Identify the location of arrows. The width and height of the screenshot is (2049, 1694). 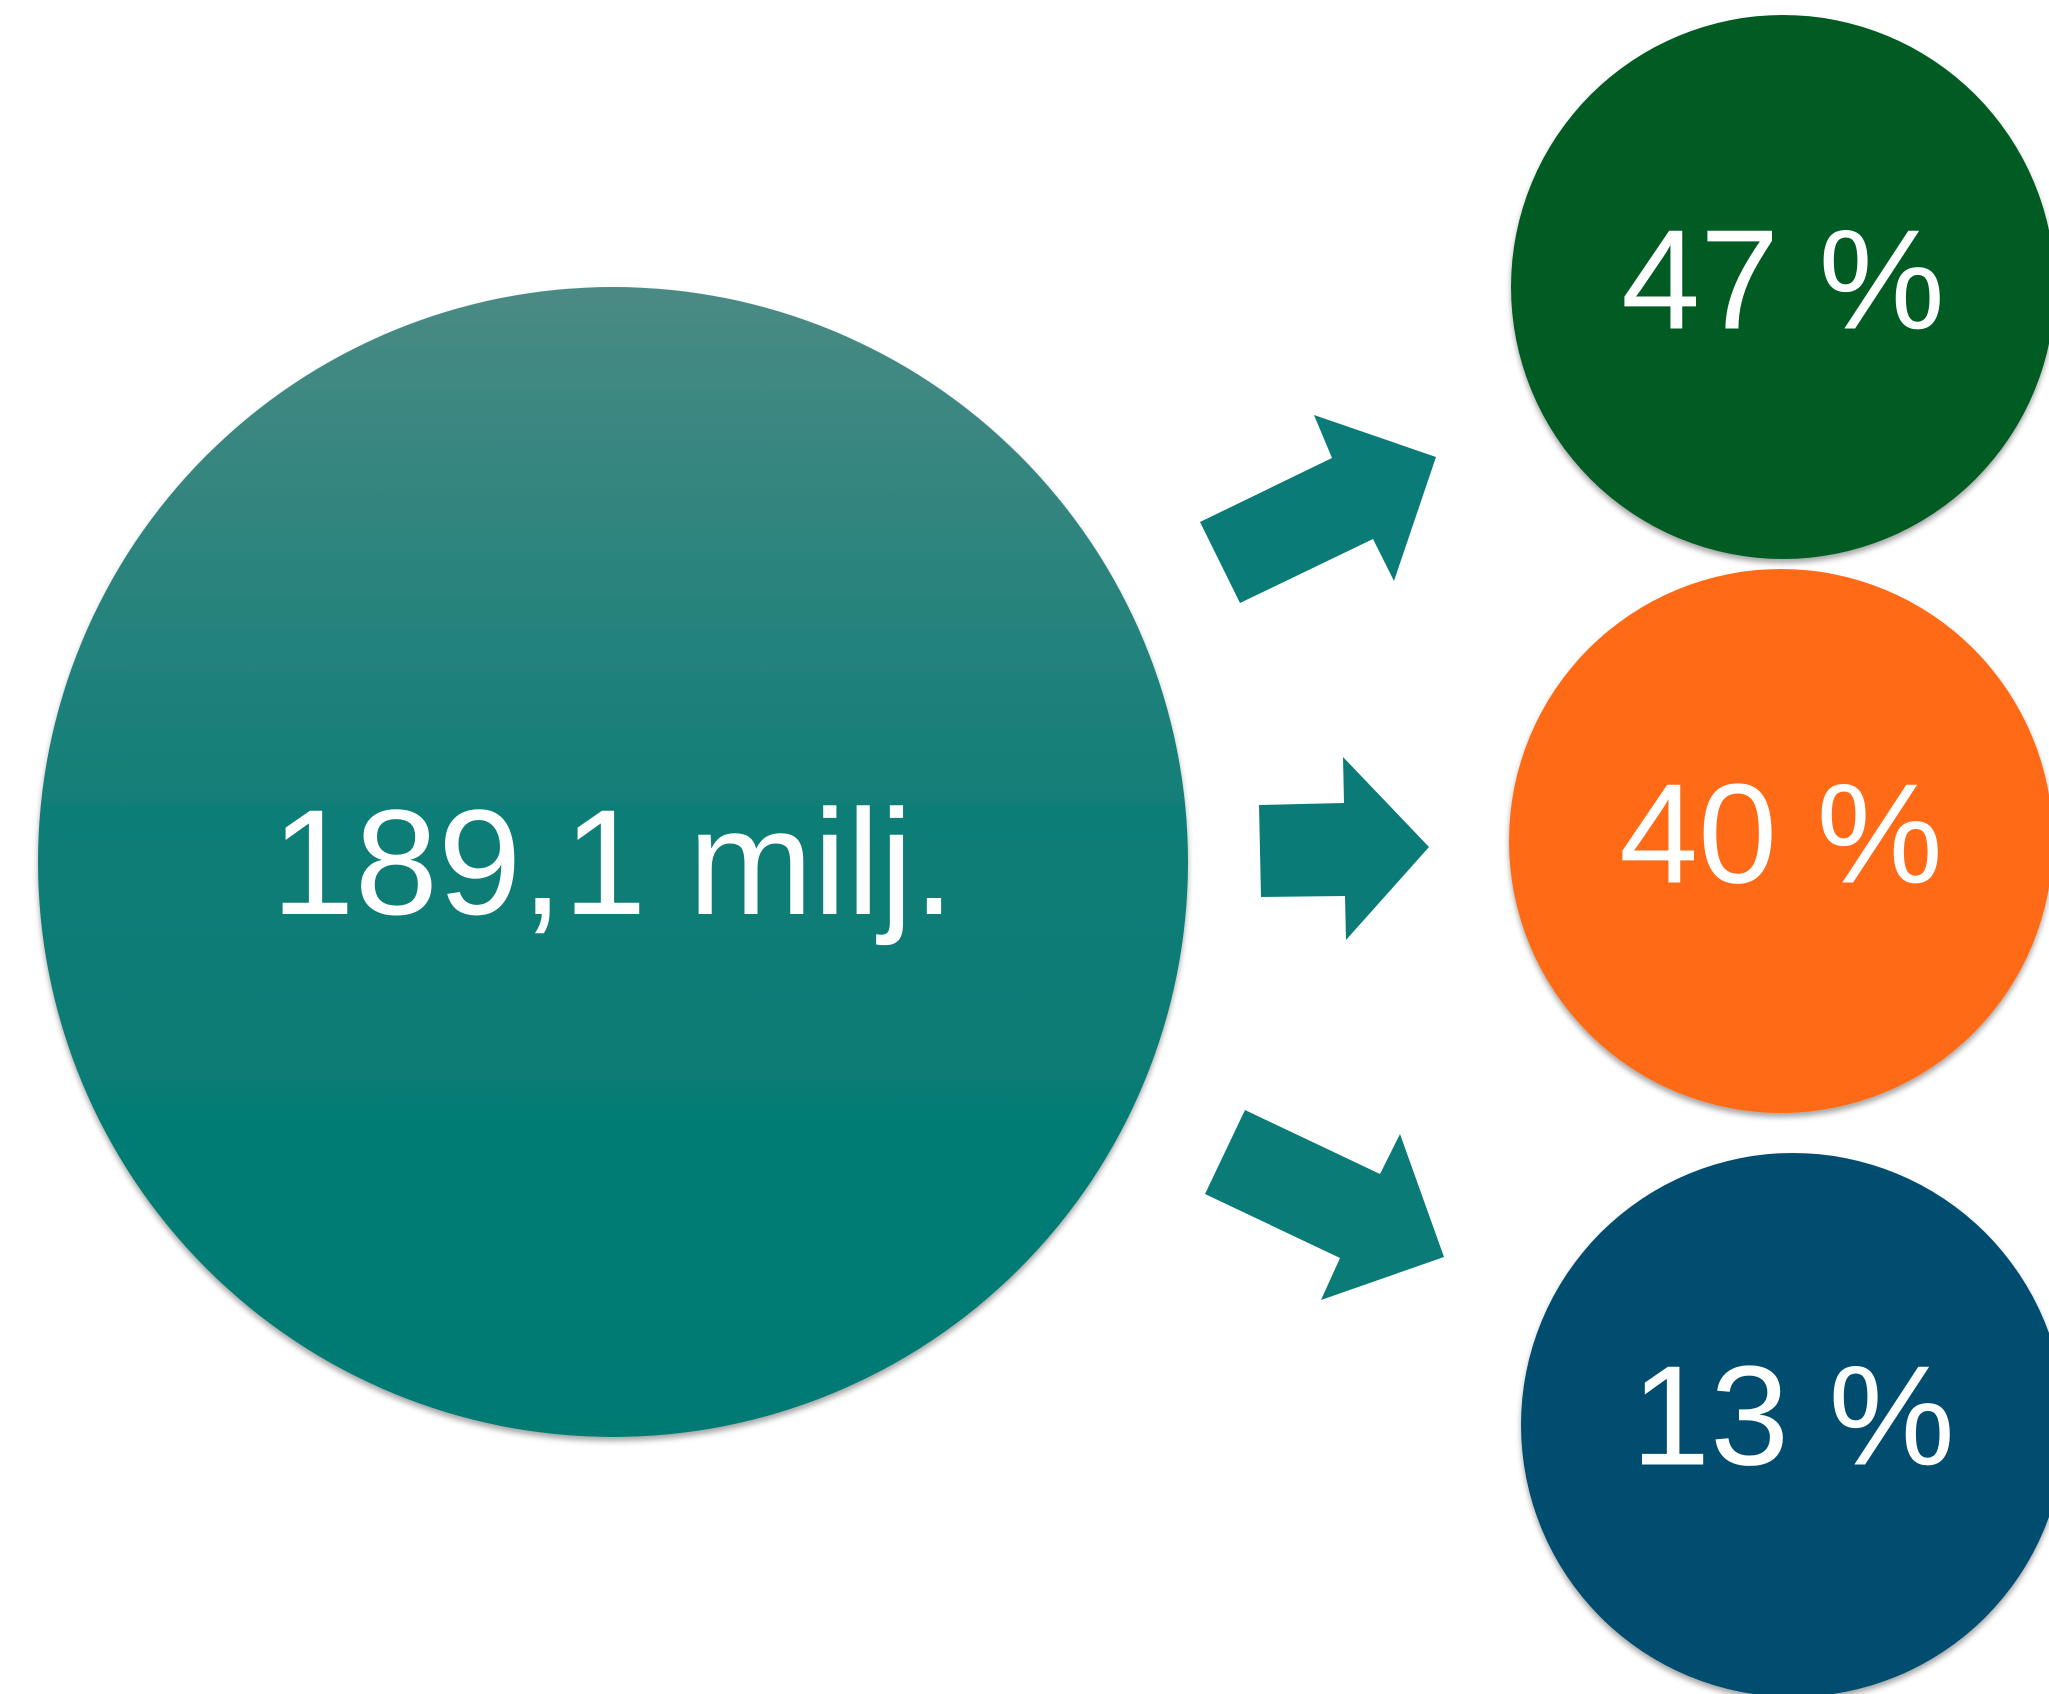
(1322, 857).